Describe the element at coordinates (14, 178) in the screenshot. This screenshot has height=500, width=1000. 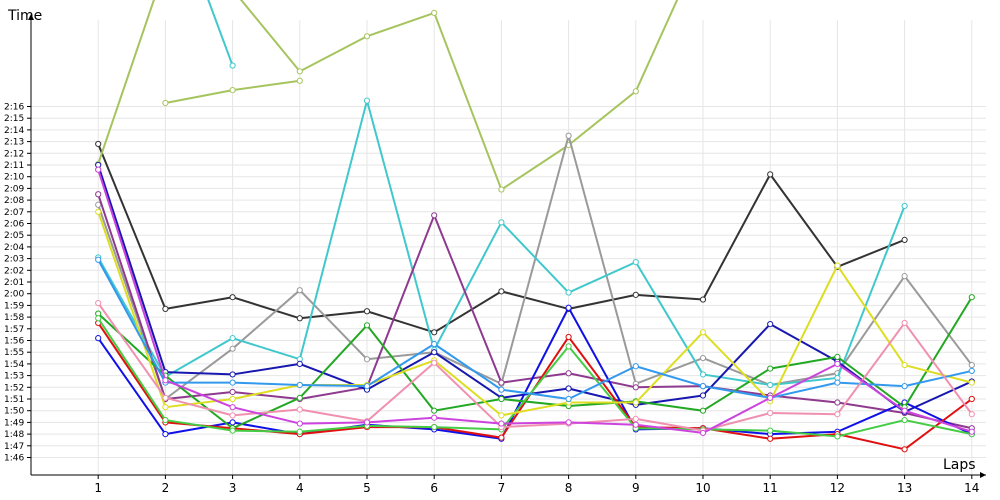
I see `y-tick-label: 2:10` at that location.